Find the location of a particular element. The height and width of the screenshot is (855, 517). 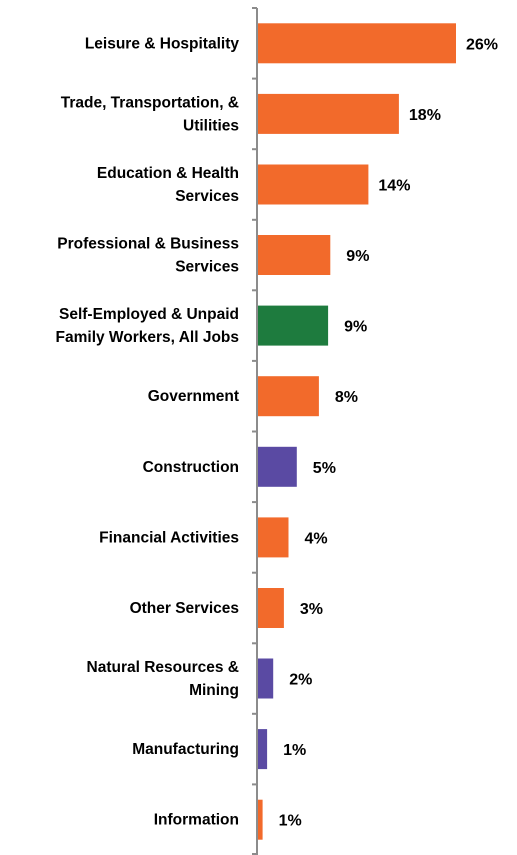

category-label-line: Information is located at coordinates (196, 820).